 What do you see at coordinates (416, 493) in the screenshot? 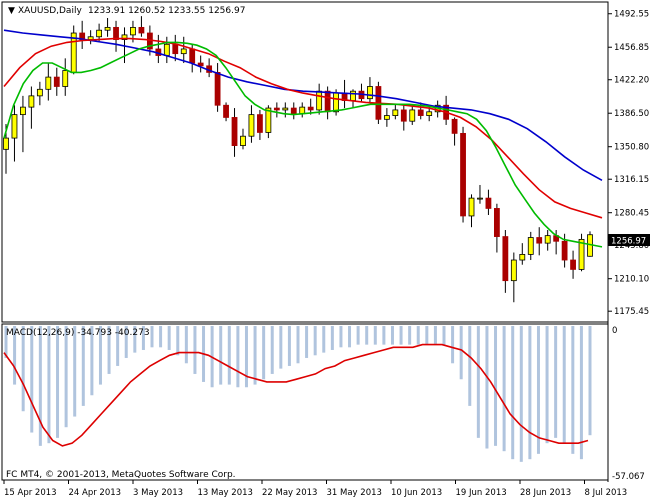
I see `time-tick-label: 10 Jun 2013` at bounding box center [416, 493].